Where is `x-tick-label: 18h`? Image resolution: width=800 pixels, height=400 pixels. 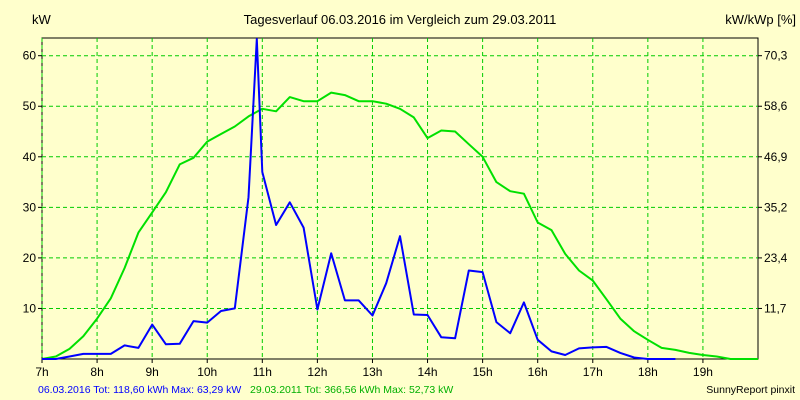 x-tick-label: 18h is located at coordinates (648, 372).